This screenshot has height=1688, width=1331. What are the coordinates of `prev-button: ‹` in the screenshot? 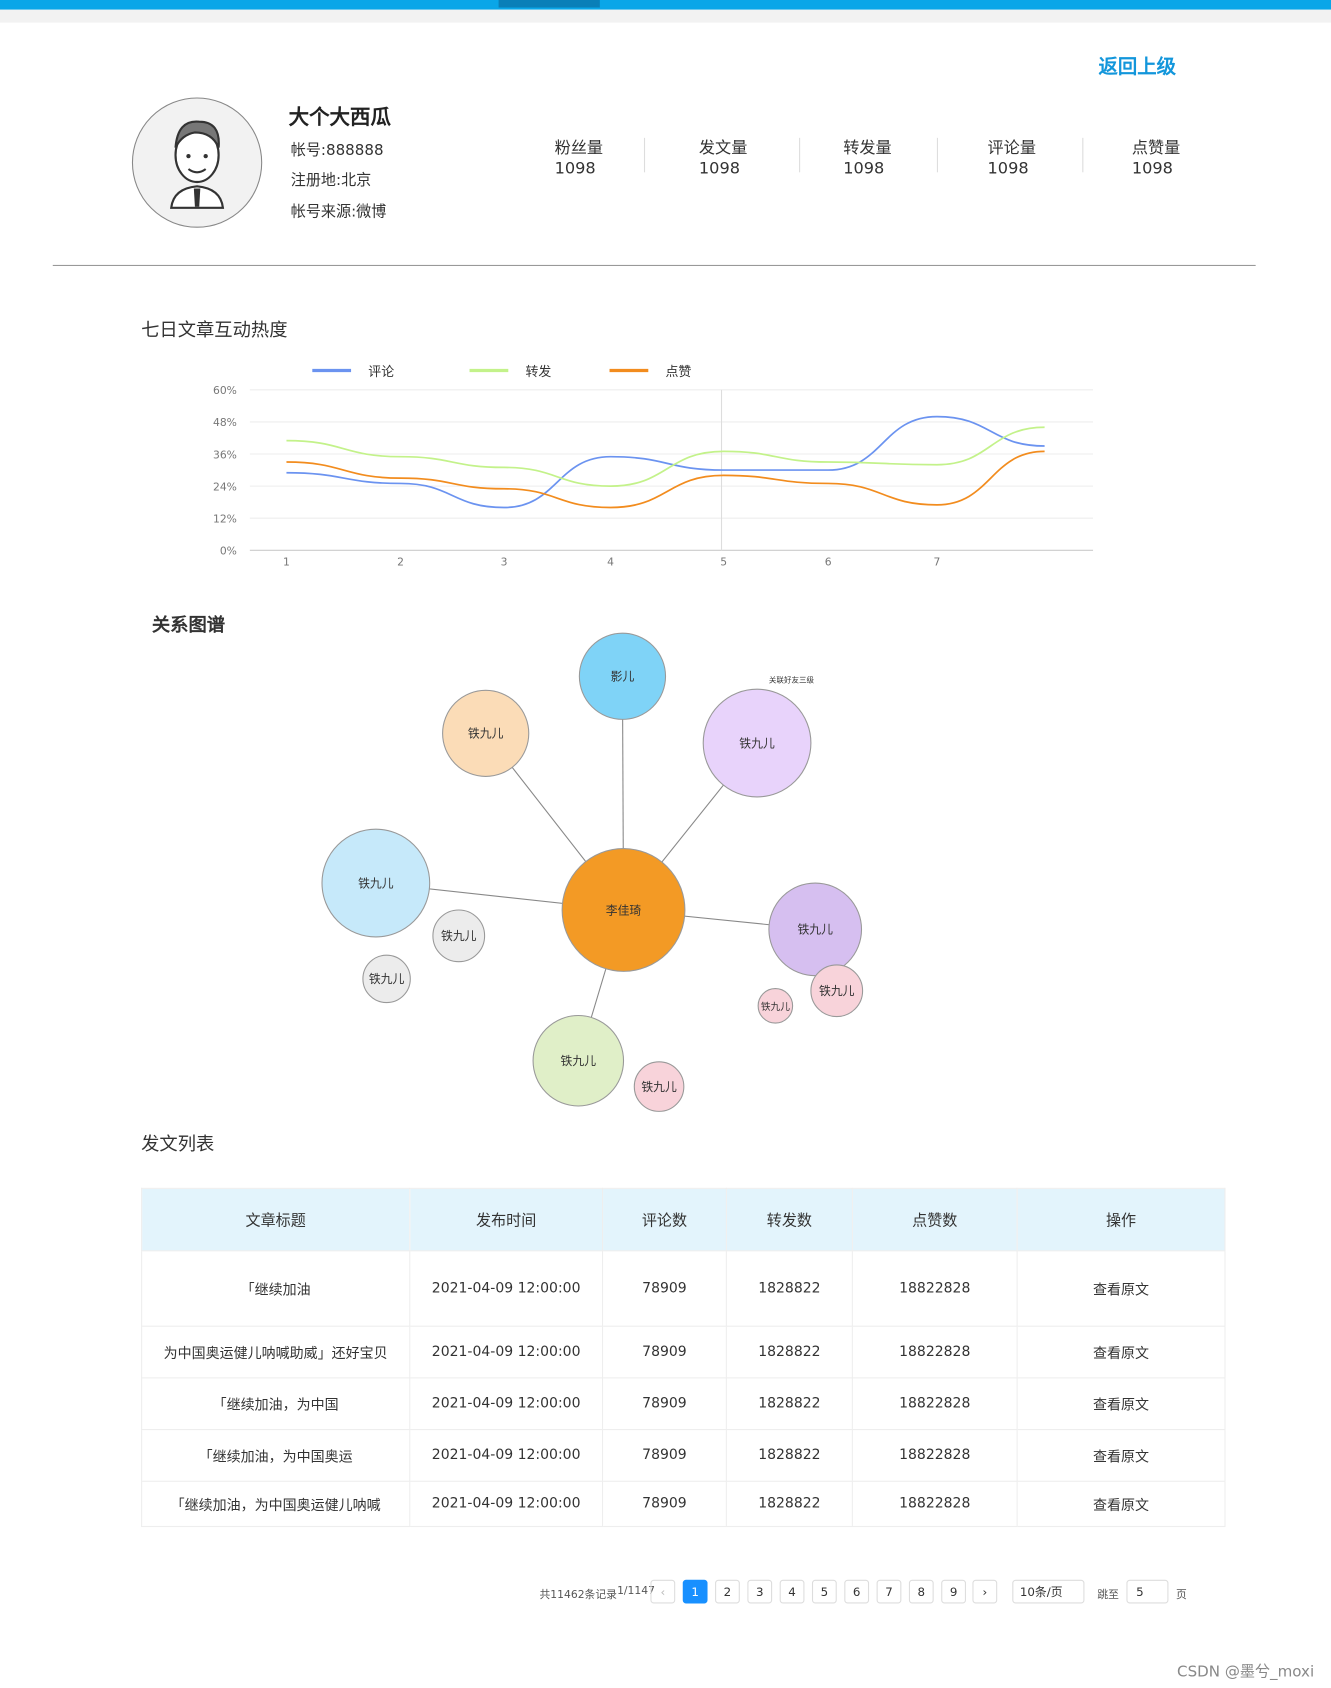 It's located at (663, 1591).